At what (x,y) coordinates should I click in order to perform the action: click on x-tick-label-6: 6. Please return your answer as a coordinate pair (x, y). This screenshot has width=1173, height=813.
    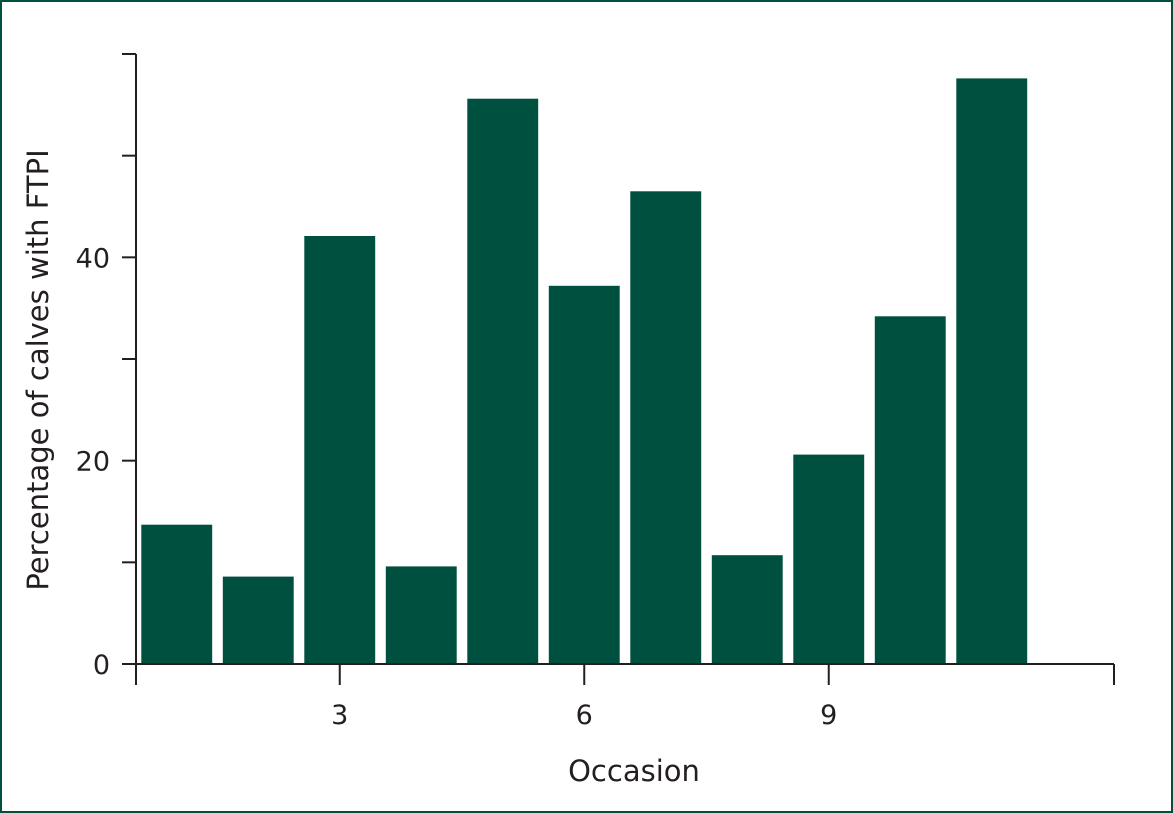
    Looking at the image, I should click on (584, 715).